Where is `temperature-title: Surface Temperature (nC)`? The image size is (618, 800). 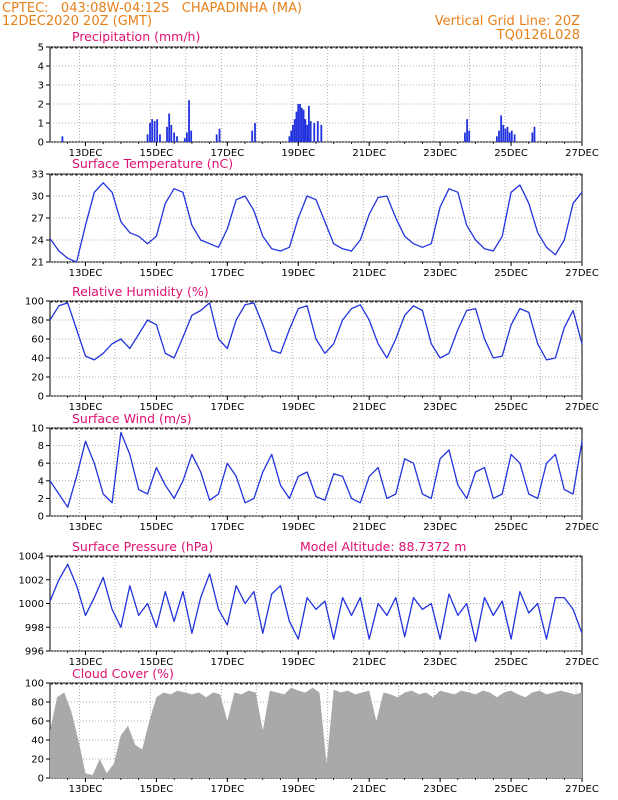 temperature-title: Surface Temperature (nC) is located at coordinates (152, 163).